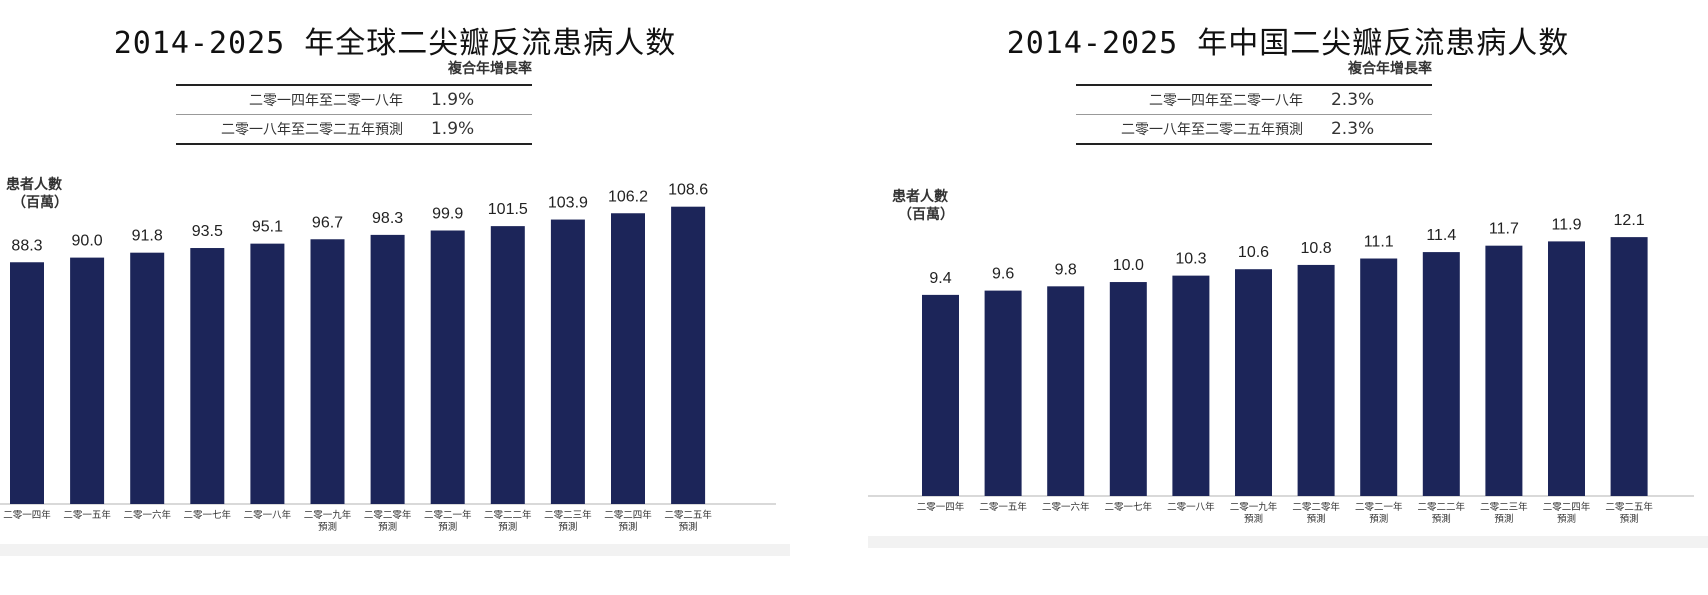 The image size is (1708, 595). I want to click on data-label: 106.2, so click(628, 196).